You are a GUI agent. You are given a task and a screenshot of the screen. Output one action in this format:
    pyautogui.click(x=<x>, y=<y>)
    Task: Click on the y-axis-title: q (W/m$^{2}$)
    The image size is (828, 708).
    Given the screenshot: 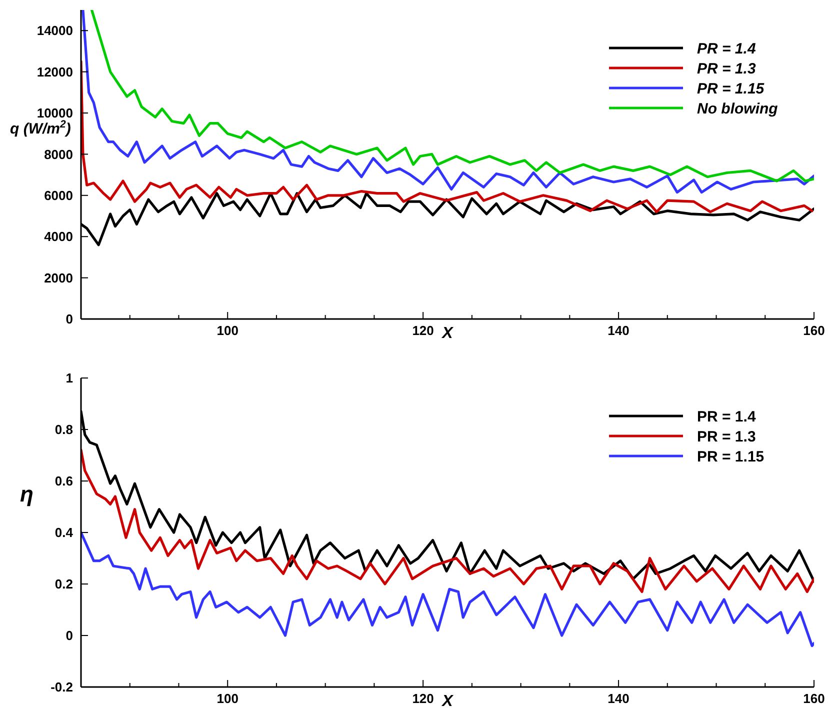 What is the action you would take?
    pyautogui.click(x=40, y=128)
    